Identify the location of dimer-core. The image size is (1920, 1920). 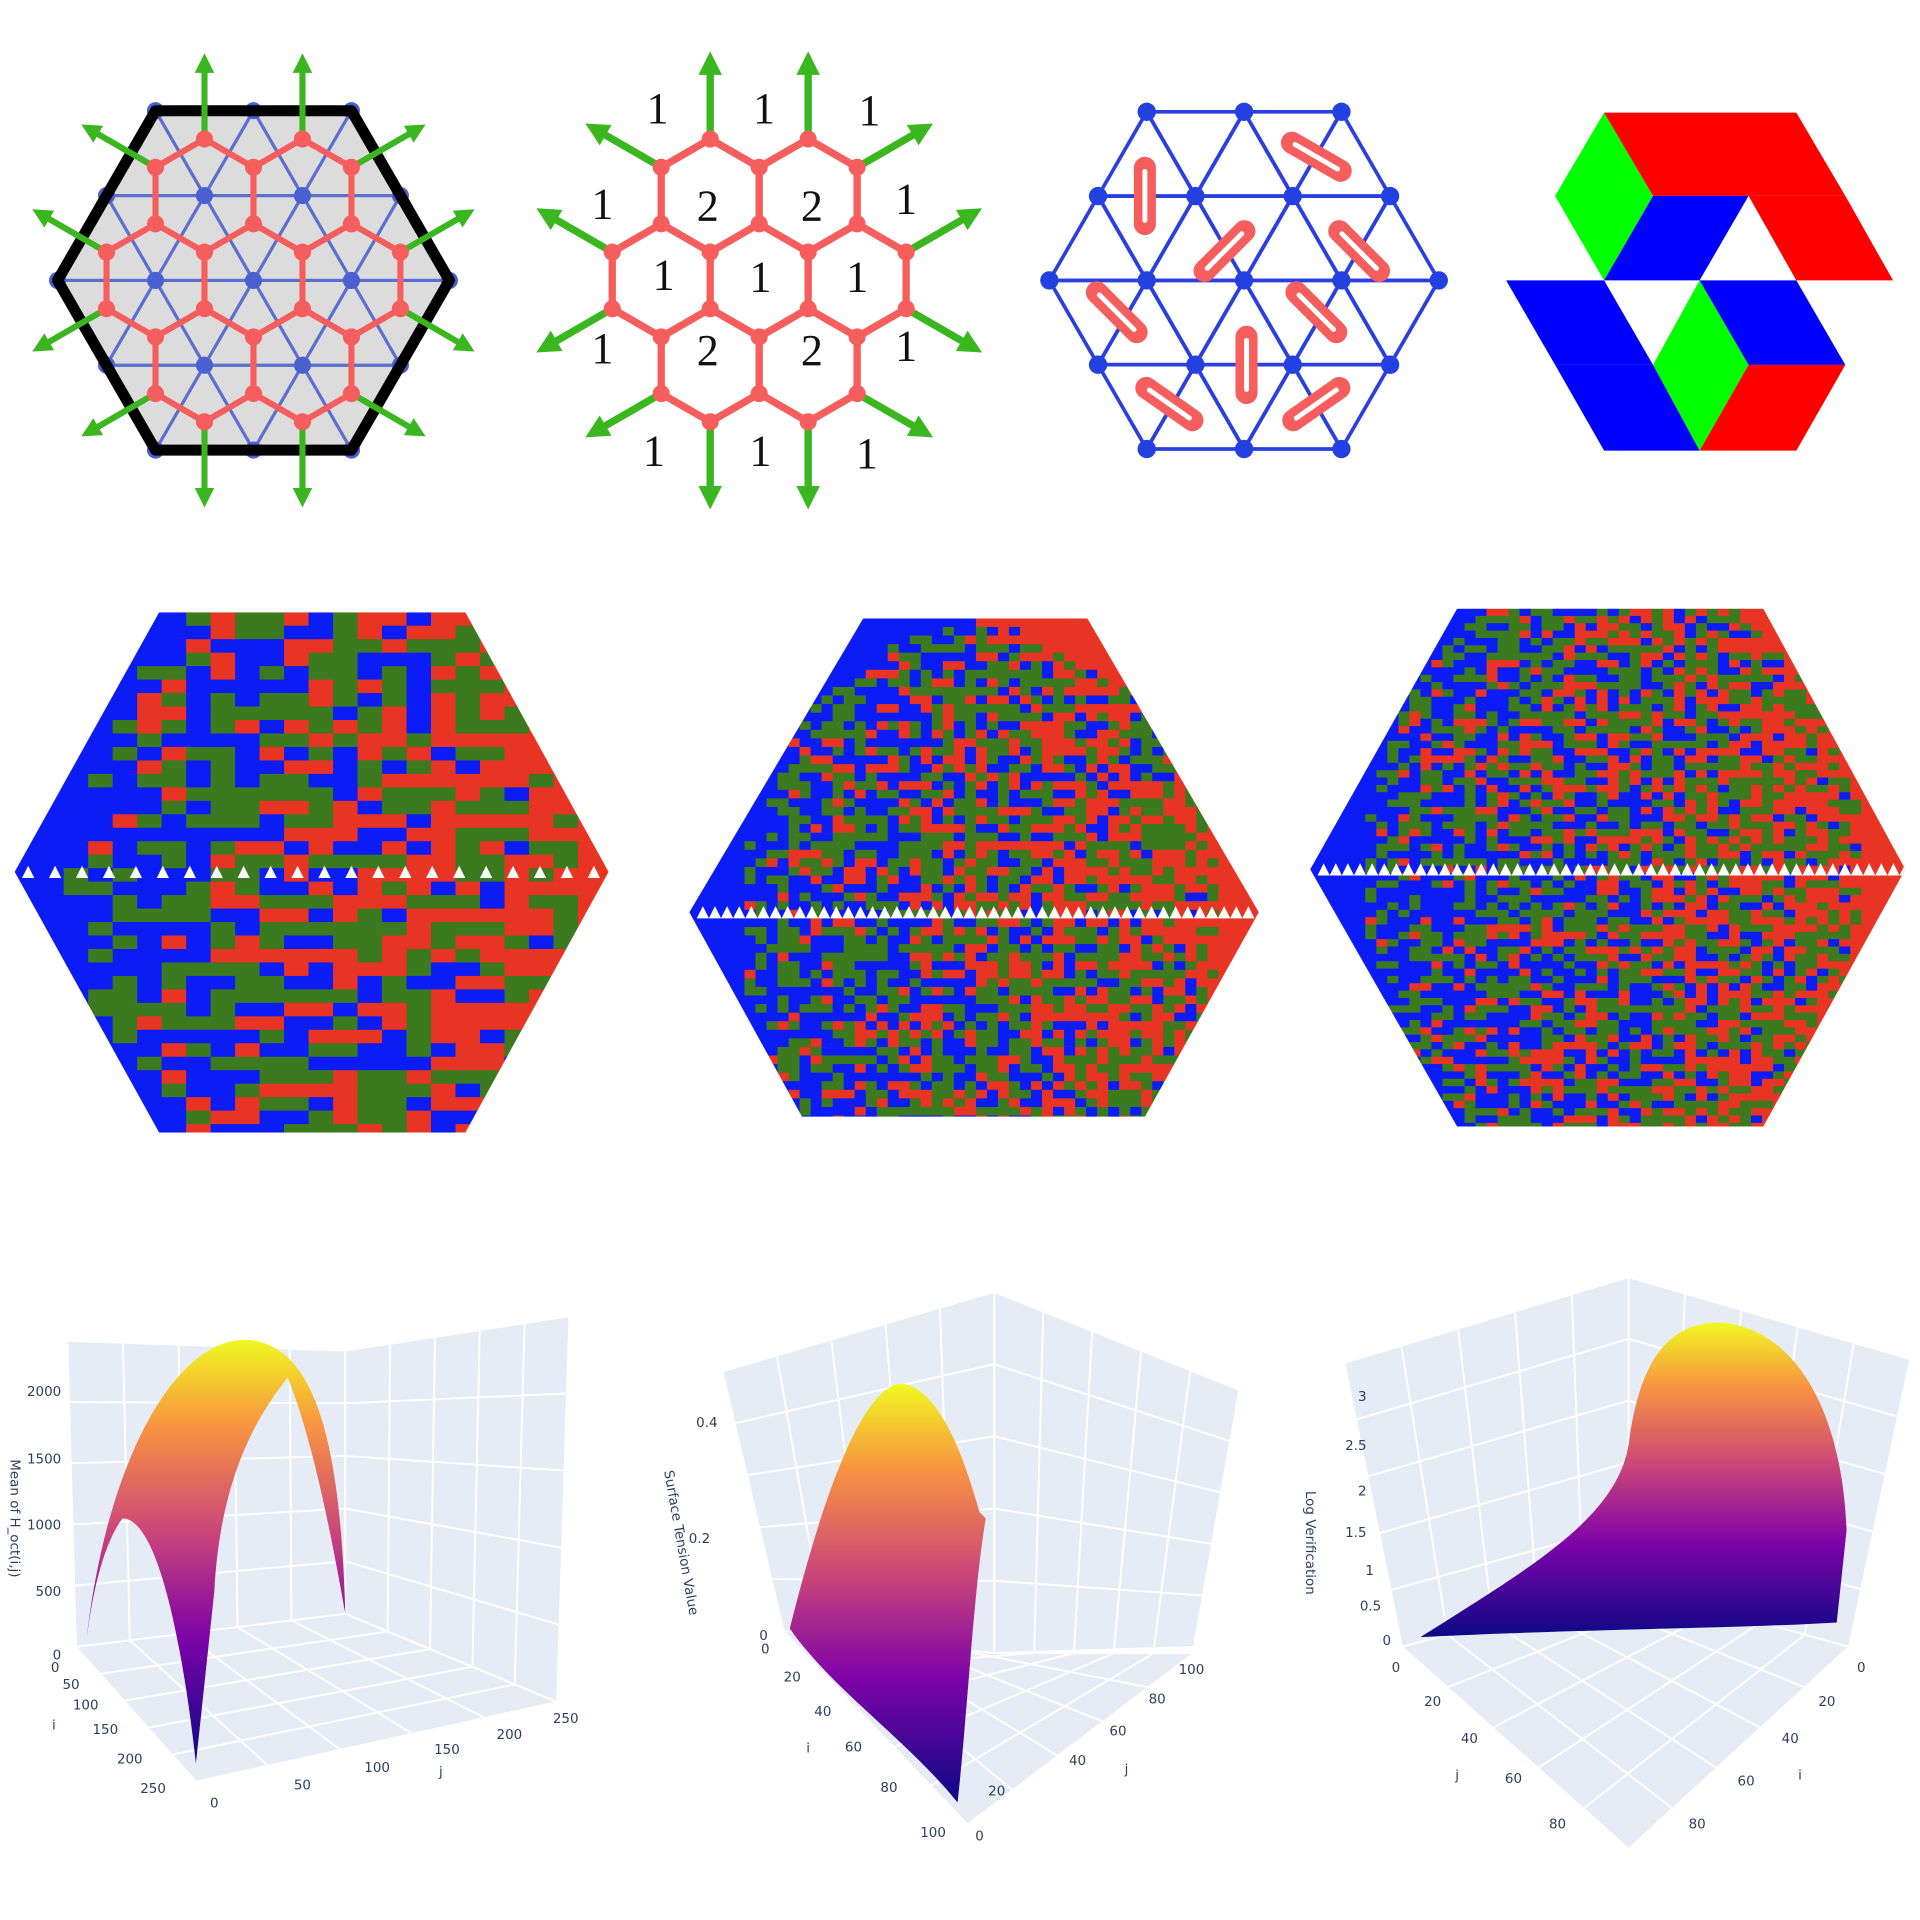
(1316, 312).